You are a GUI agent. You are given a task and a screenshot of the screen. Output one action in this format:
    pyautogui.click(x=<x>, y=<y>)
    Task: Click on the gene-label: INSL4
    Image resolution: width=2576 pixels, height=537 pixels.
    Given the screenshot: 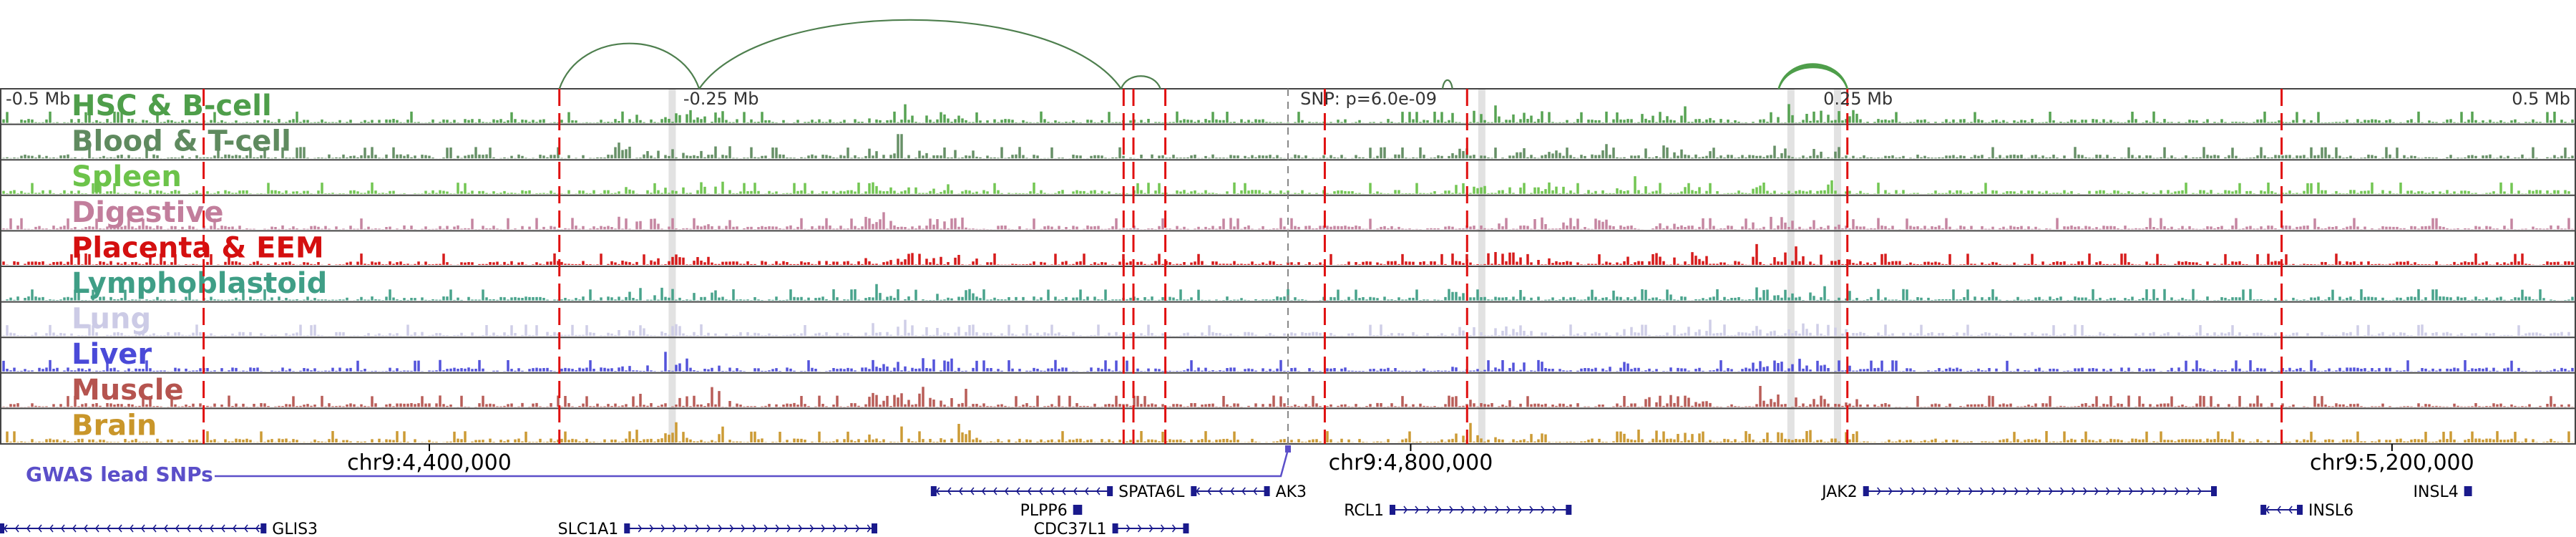 What is the action you would take?
    pyautogui.click(x=2436, y=492)
    